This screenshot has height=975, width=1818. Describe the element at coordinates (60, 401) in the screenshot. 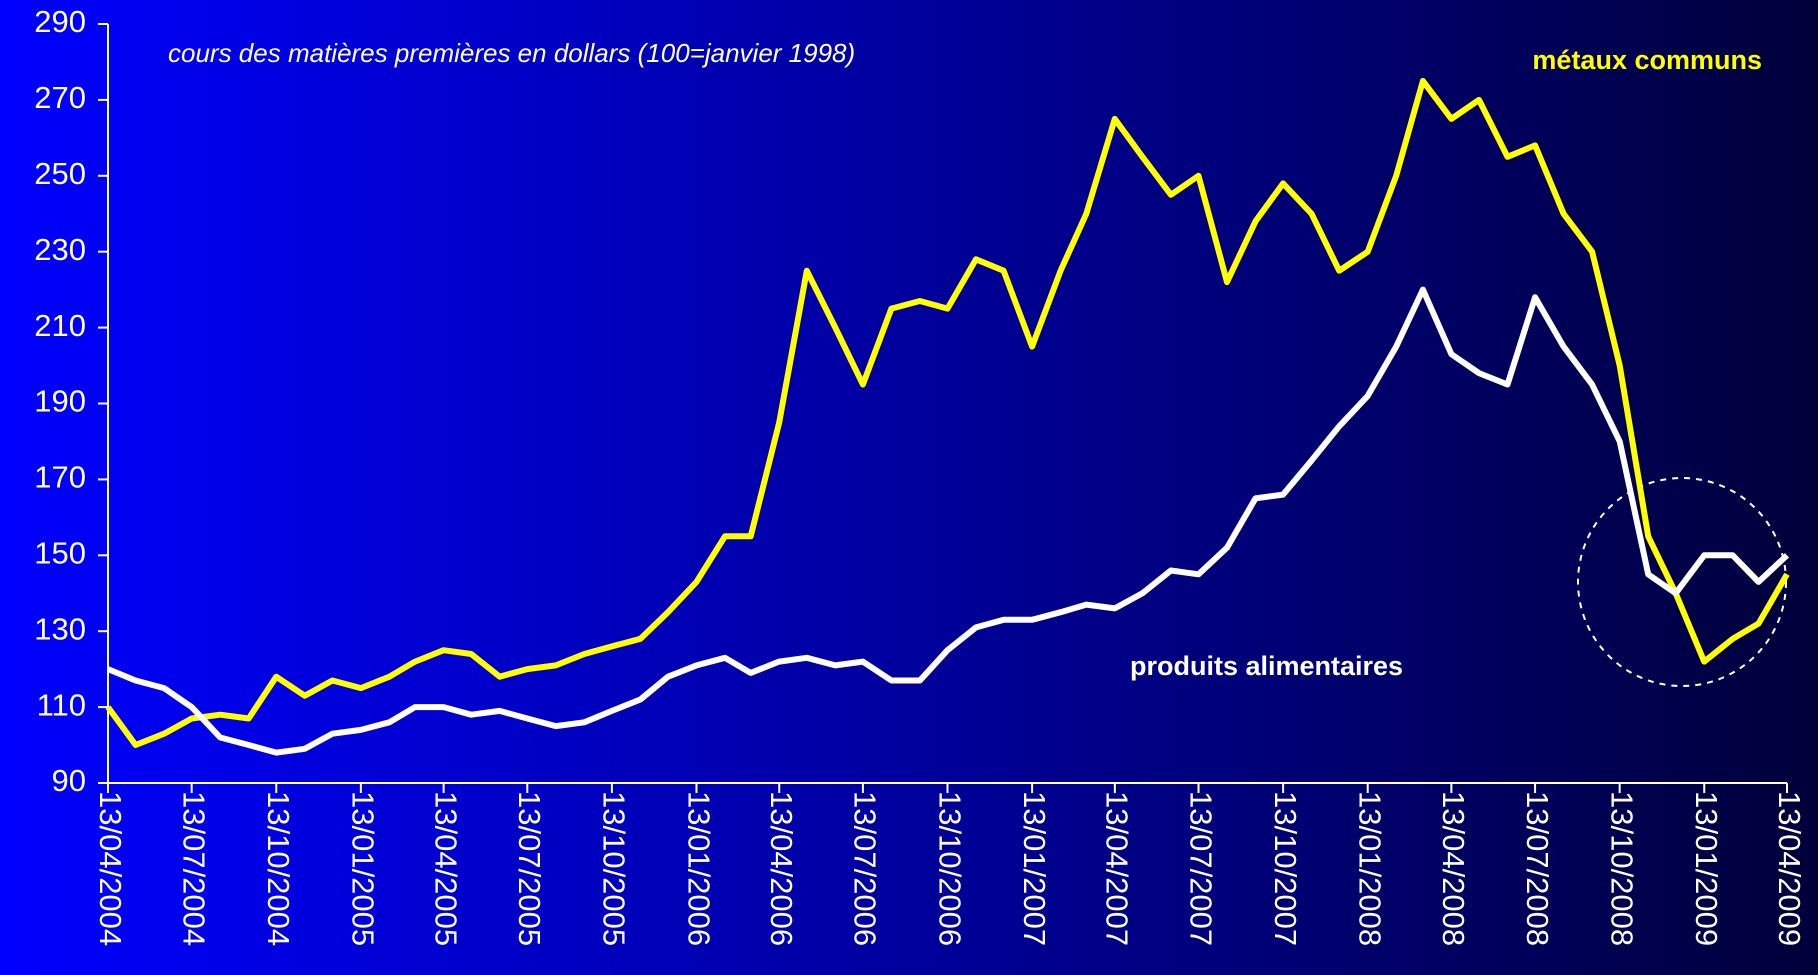

I see `y-tick-label: 190` at that location.